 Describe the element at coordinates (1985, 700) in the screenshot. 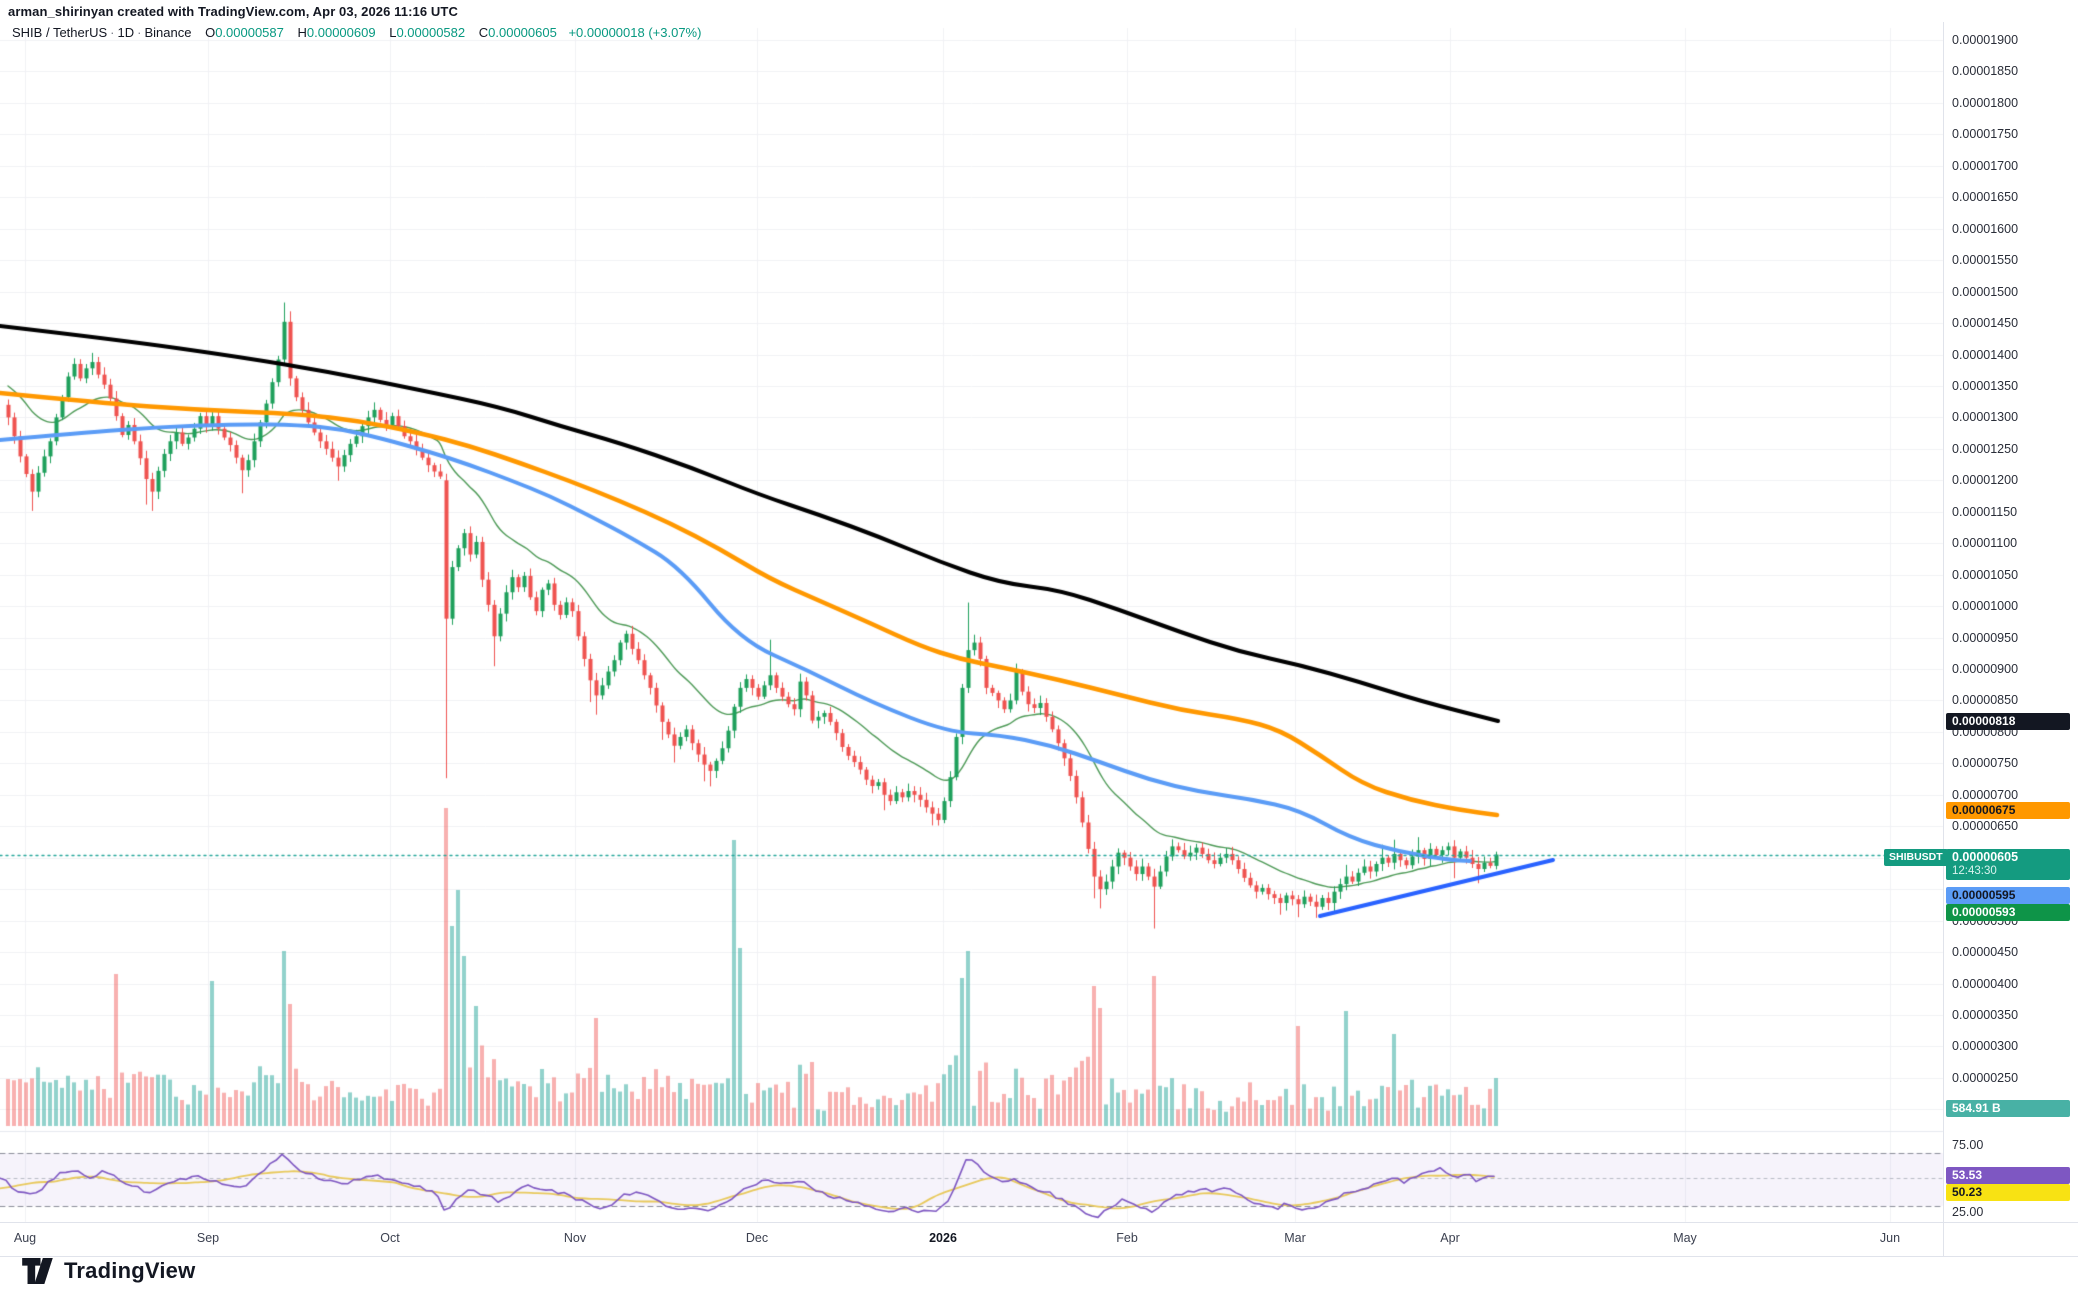

I see `price-tick-label: 0.00000850` at that location.